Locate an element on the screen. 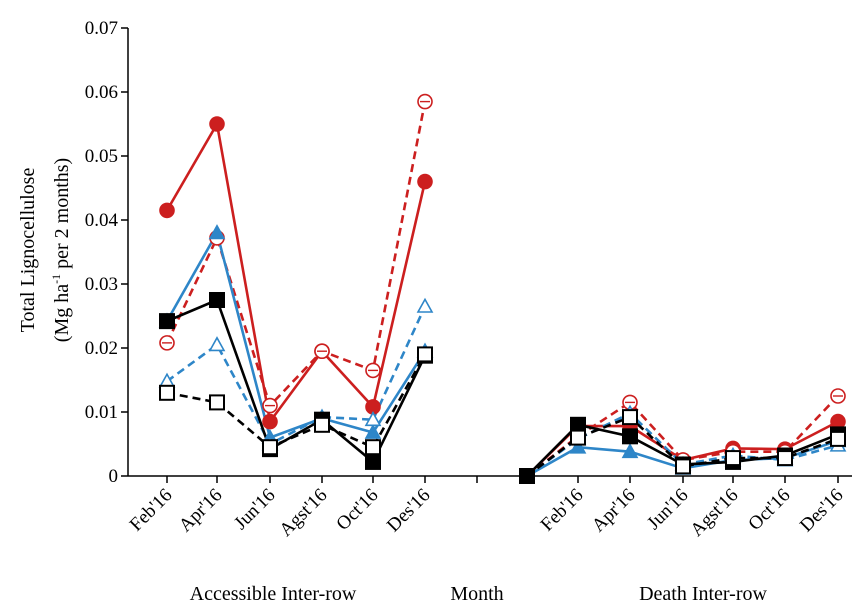  y-tick-label: 0.03 is located at coordinates (101, 284).